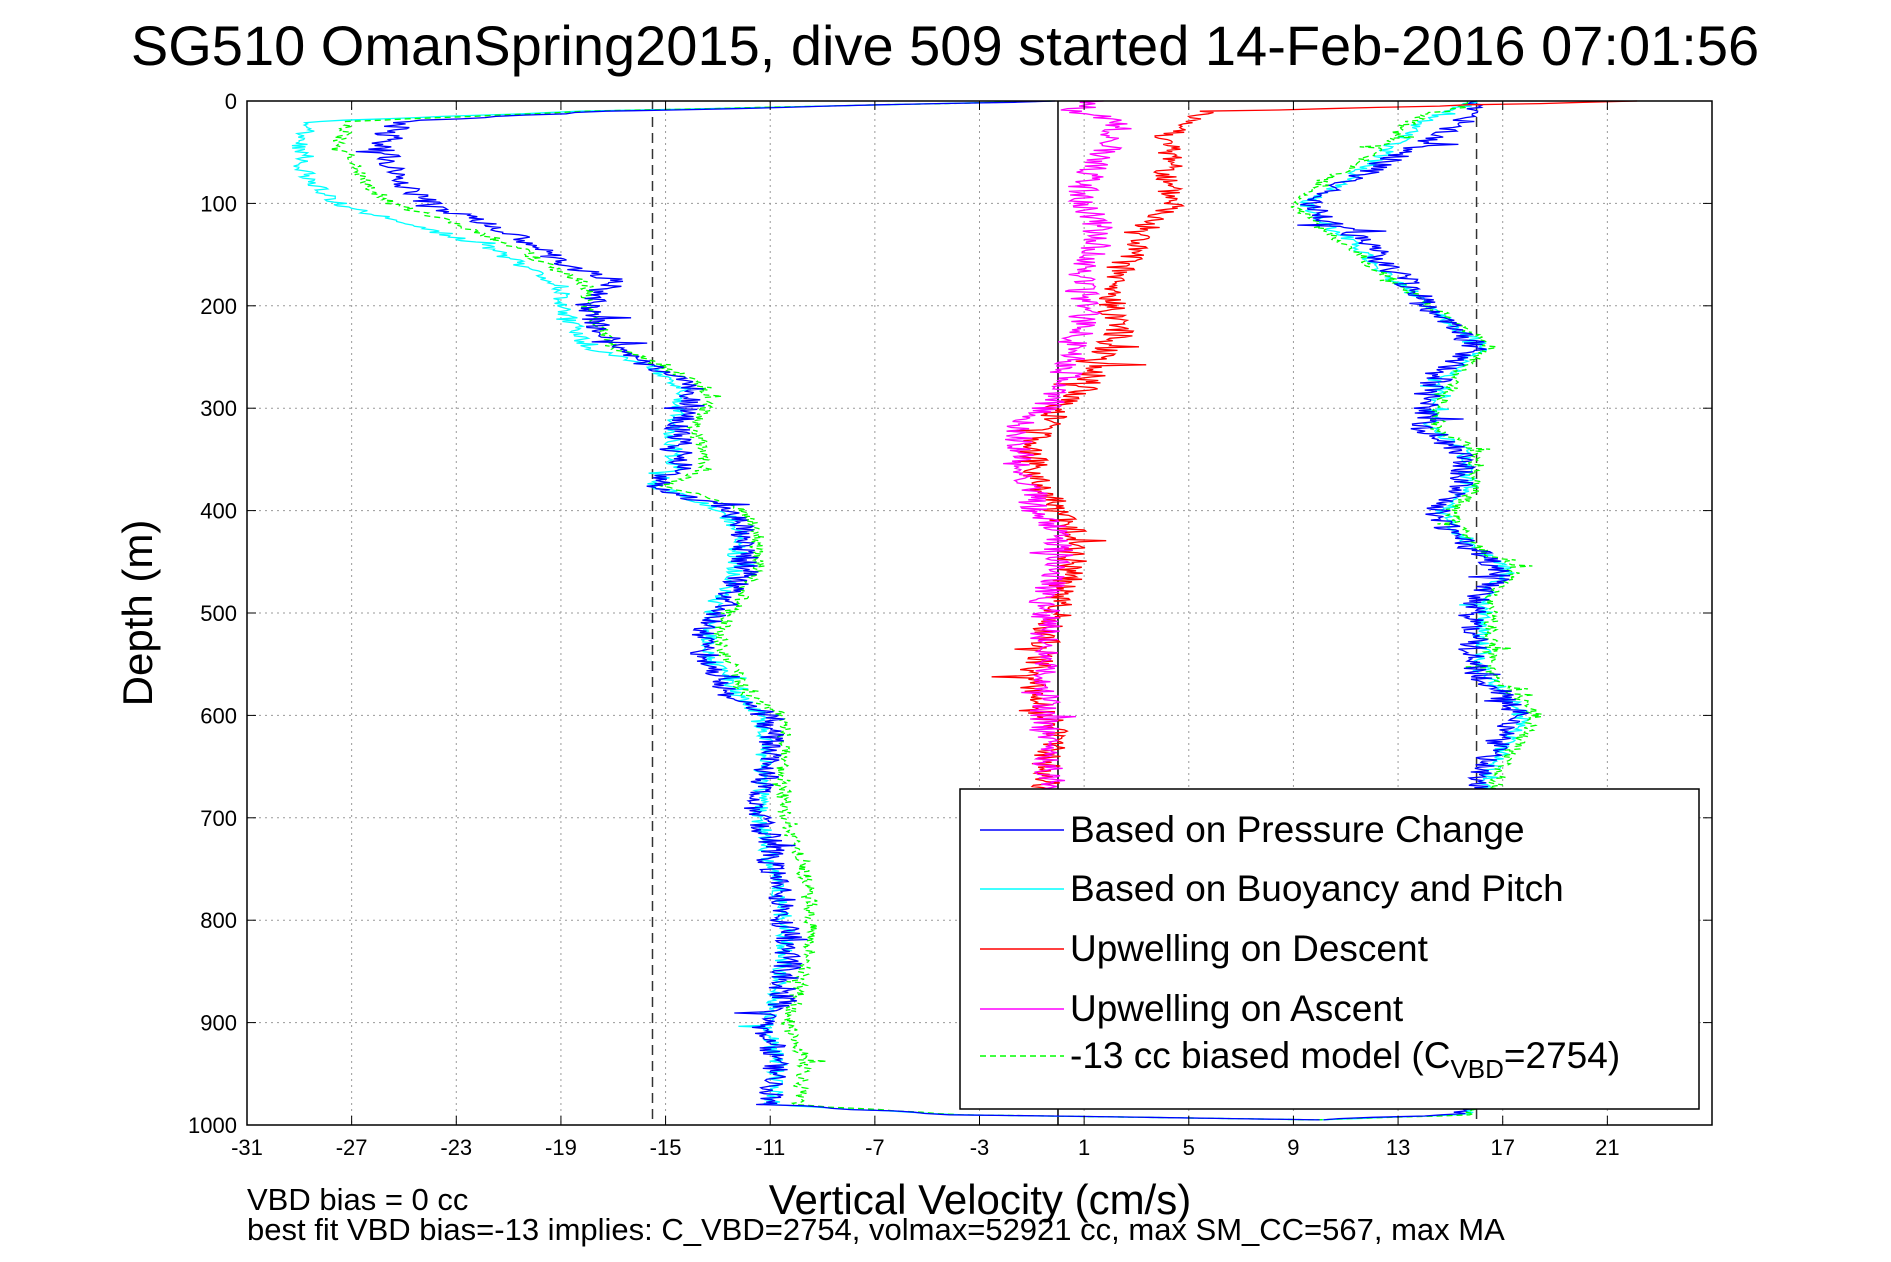  I want to click on x-tick-label: 21, so click(1607, 1147).